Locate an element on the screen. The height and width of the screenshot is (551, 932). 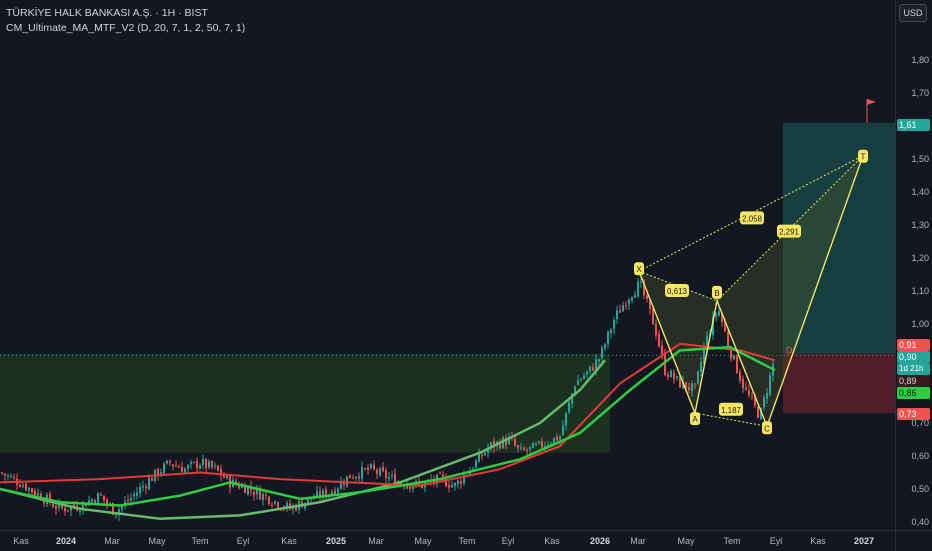
axis-corner is located at coordinates (913, 540).